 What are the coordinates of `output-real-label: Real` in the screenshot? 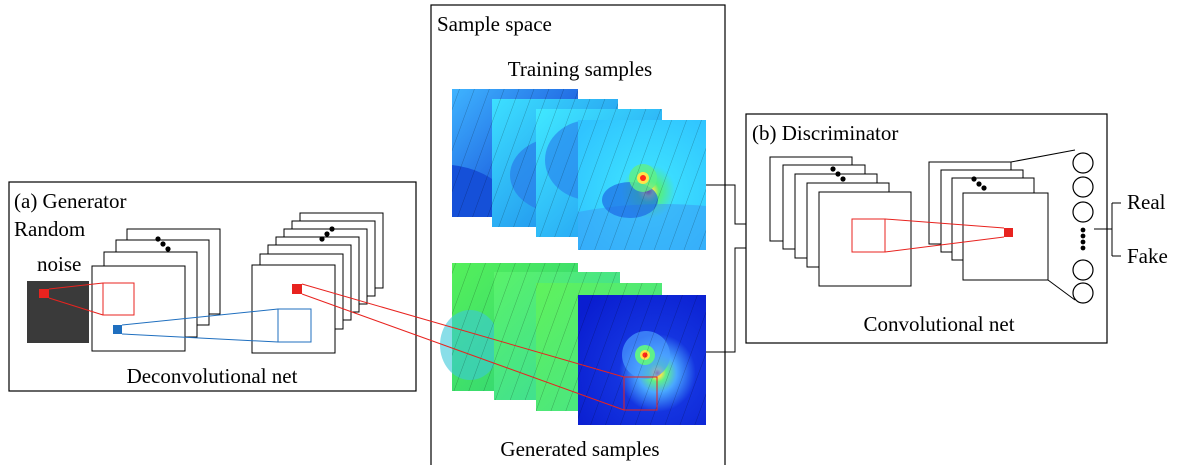 It's located at (1146, 202).